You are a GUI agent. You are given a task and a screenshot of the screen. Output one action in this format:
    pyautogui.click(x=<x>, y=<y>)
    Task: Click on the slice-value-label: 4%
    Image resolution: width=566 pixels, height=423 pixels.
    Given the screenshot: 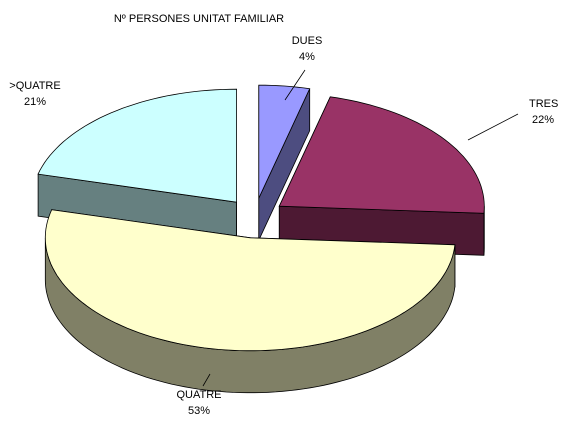 What is the action you would take?
    pyautogui.click(x=307, y=57)
    